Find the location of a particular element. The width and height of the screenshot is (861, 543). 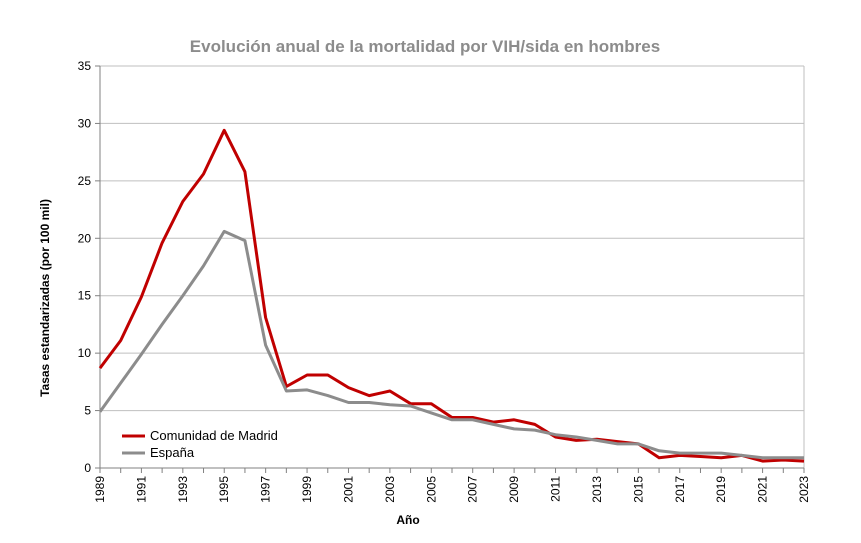

x-tick-label: 2007 is located at coordinates (473, 489).